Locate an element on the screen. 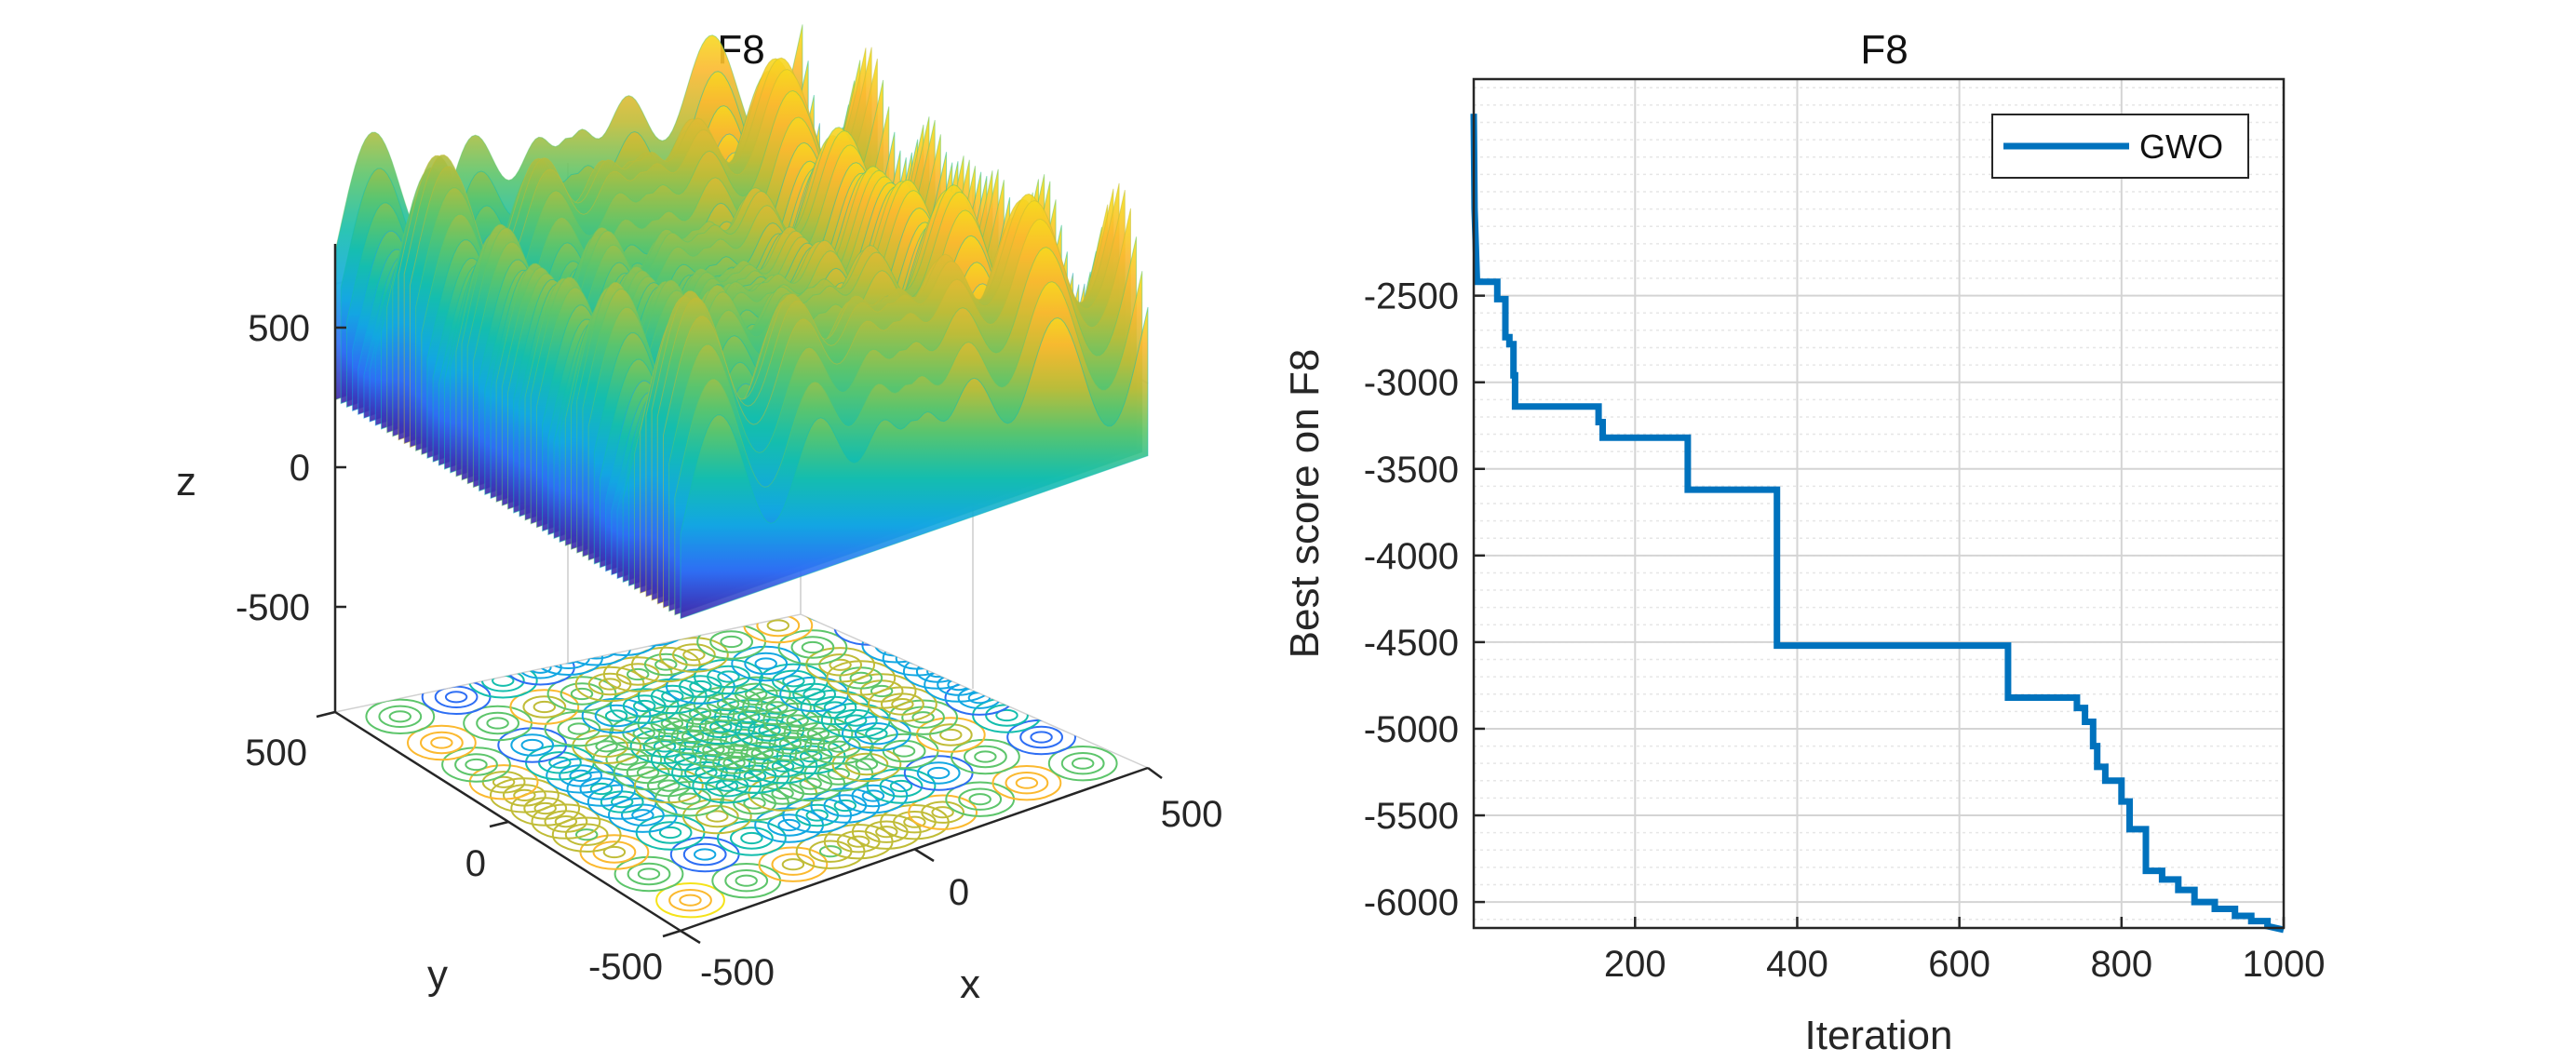 The width and height of the screenshot is (2576, 1062). x-tick-label: 400 is located at coordinates (1797, 964).